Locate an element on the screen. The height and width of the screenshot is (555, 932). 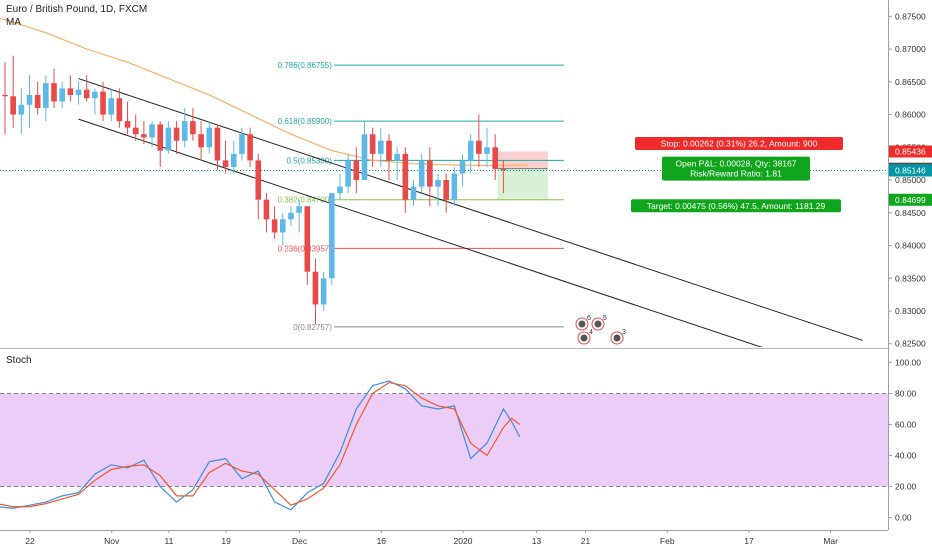
stoch-tick-4: 20.00 is located at coordinates (906, 487).